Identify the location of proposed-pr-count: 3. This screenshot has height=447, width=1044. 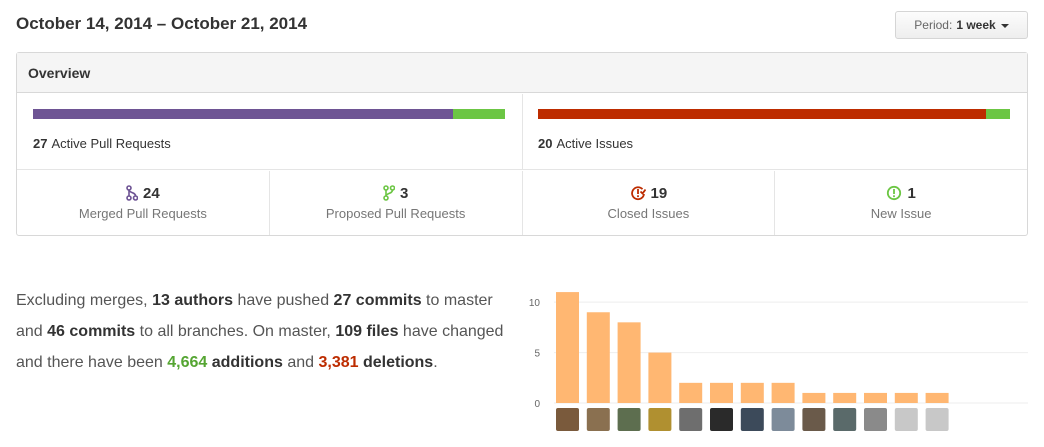
(404, 193).